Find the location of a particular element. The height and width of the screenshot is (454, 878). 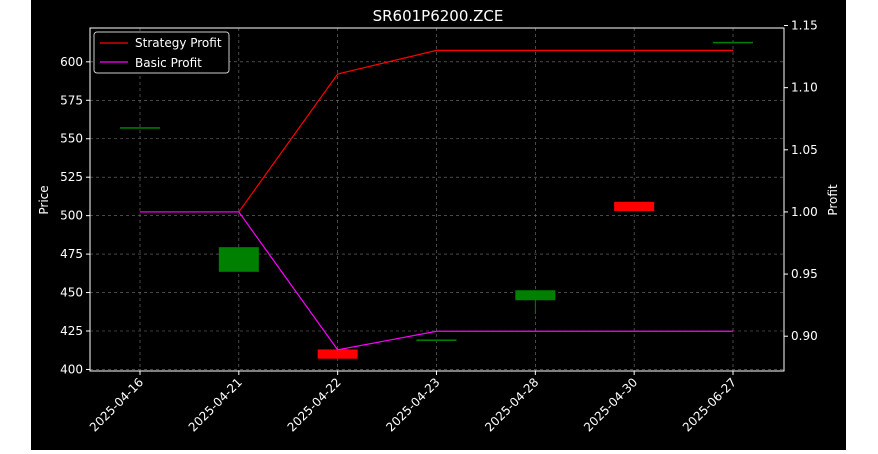

x-tick-label: 2025-04-22 is located at coordinates (314, 404).